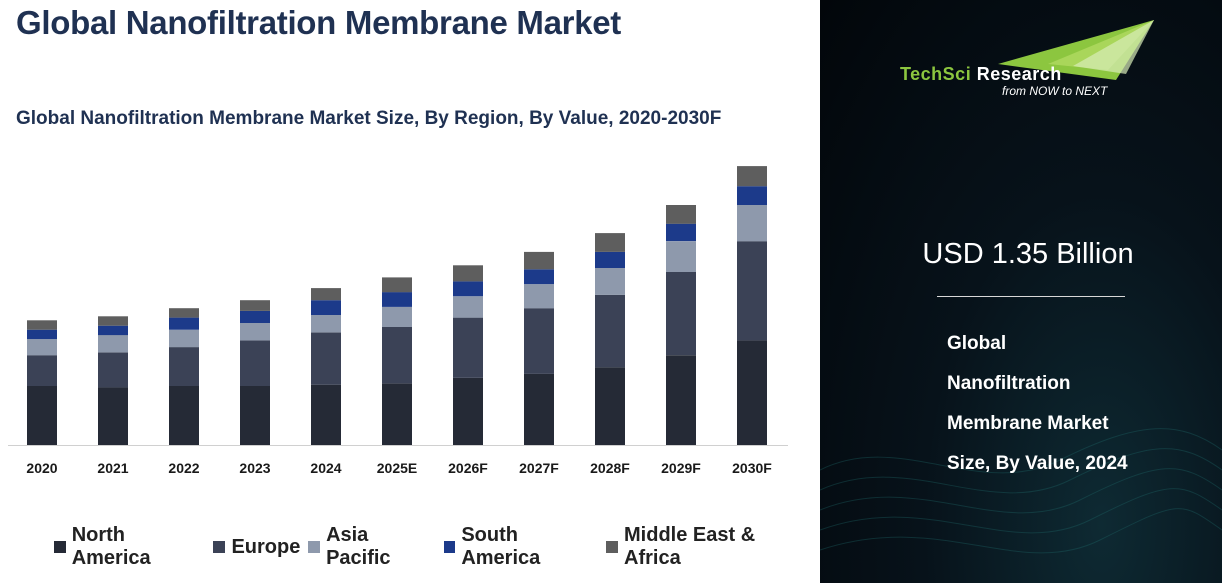 Image resolution: width=1222 pixels, height=583 pixels. What do you see at coordinates (681, 256) in the screenshot?
I see `bar-segment-asia-pacific-2029f` at bounding box center [681, 256].